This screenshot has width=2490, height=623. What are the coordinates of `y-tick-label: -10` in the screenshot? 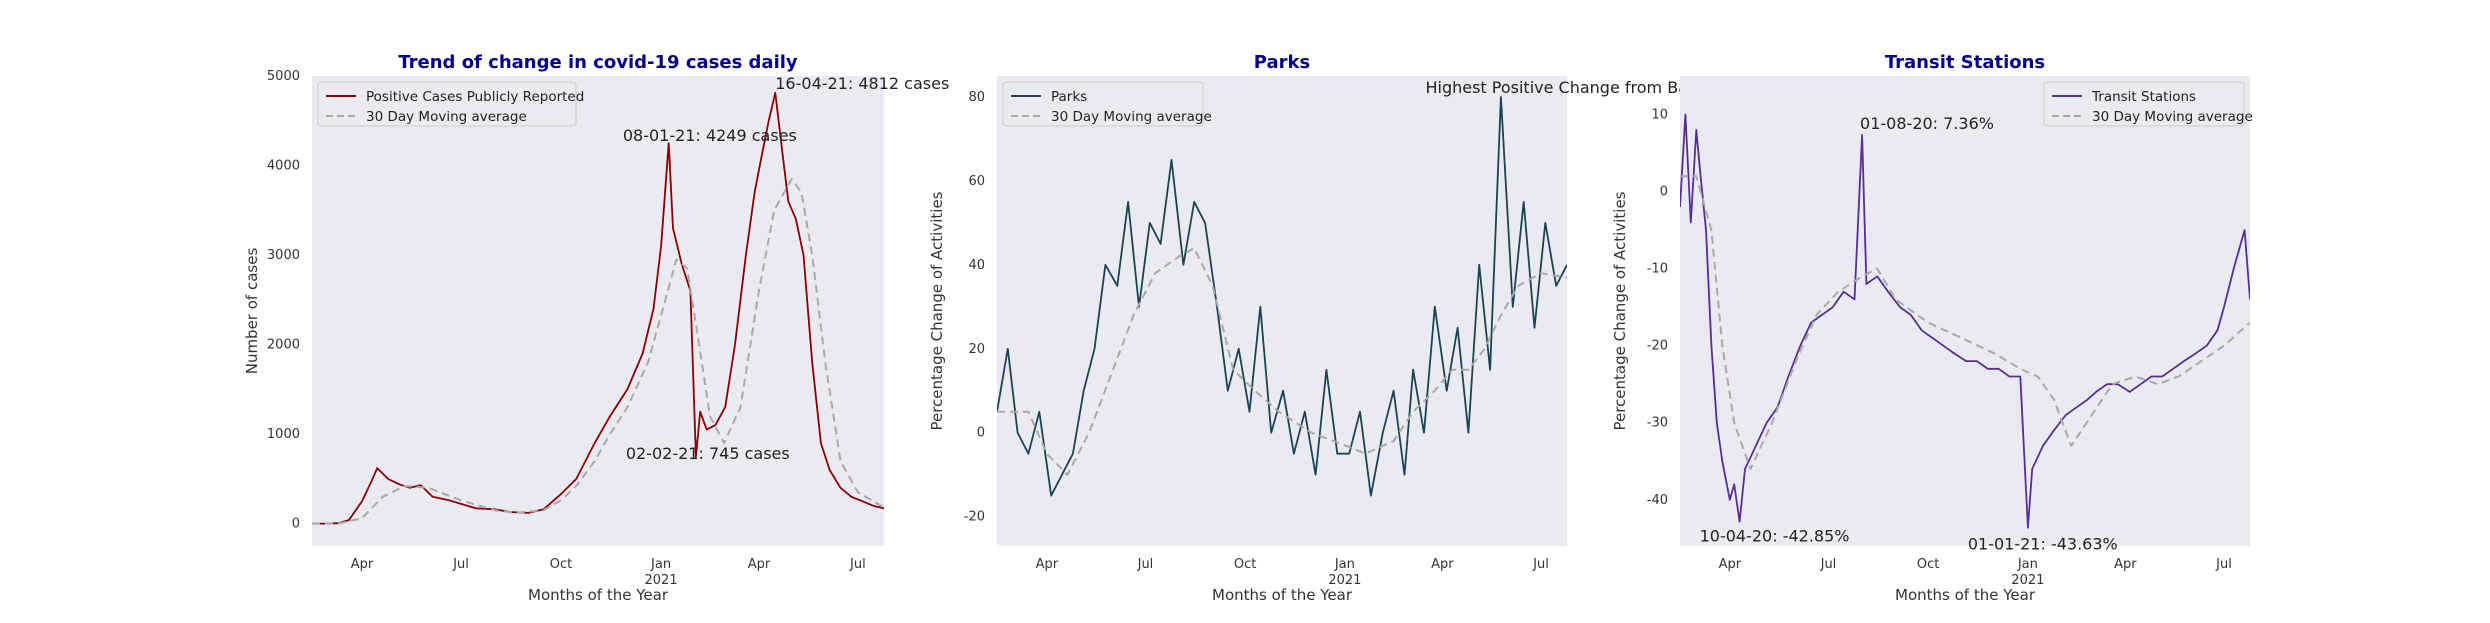 It's located at (1657, 269).